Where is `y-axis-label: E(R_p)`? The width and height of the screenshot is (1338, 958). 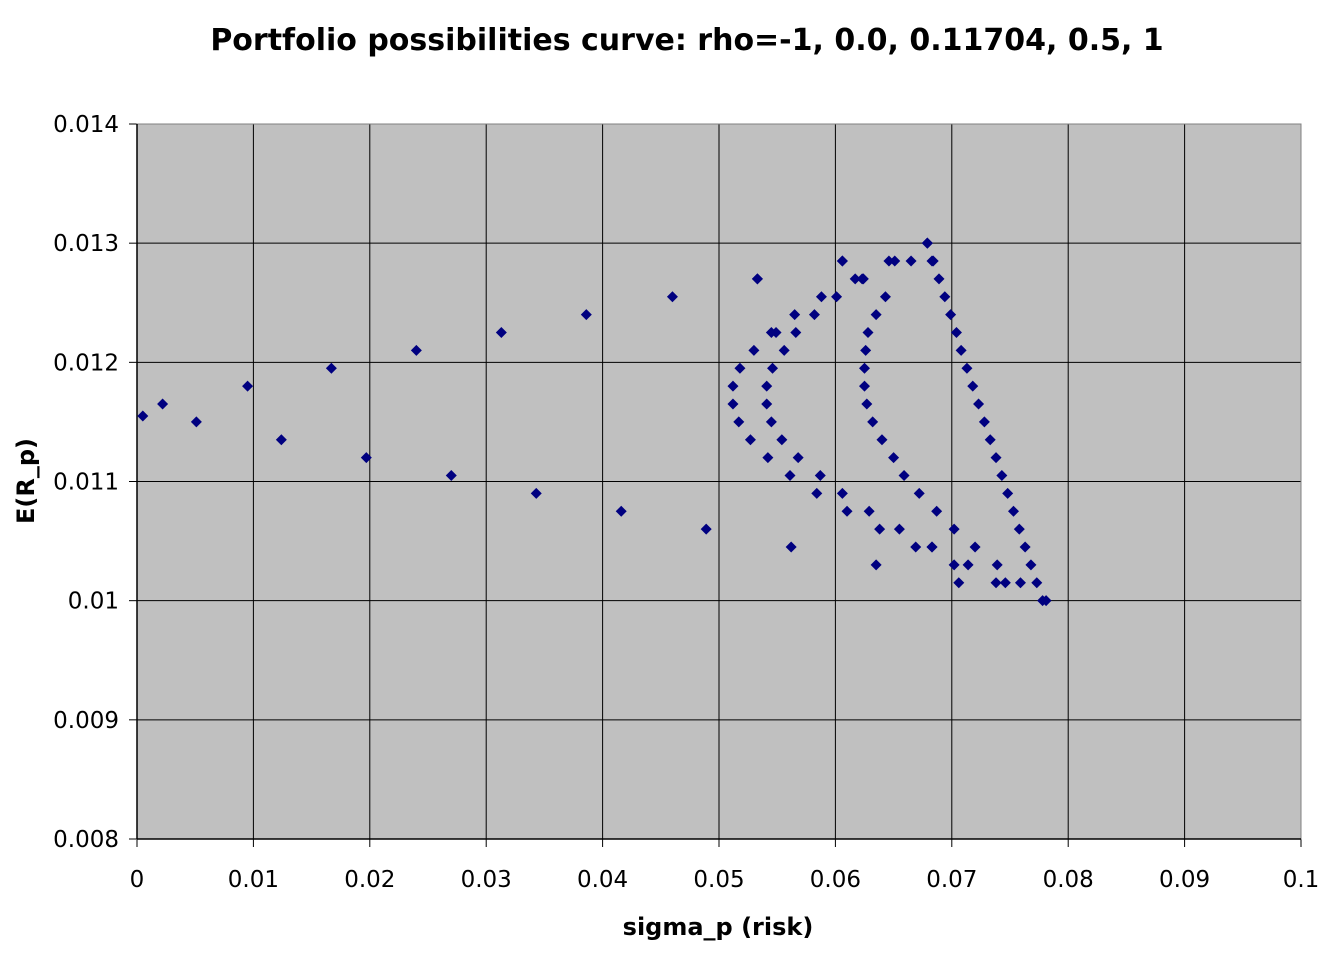 y-axis-label: E(R_p) is located at coordinates (26, 481).